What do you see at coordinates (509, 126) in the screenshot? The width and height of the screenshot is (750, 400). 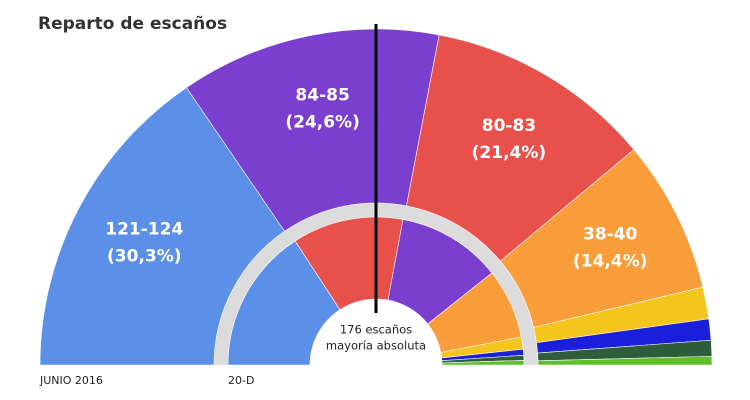 I see `seat-label: 80-83` at bounding box center [509, 126].